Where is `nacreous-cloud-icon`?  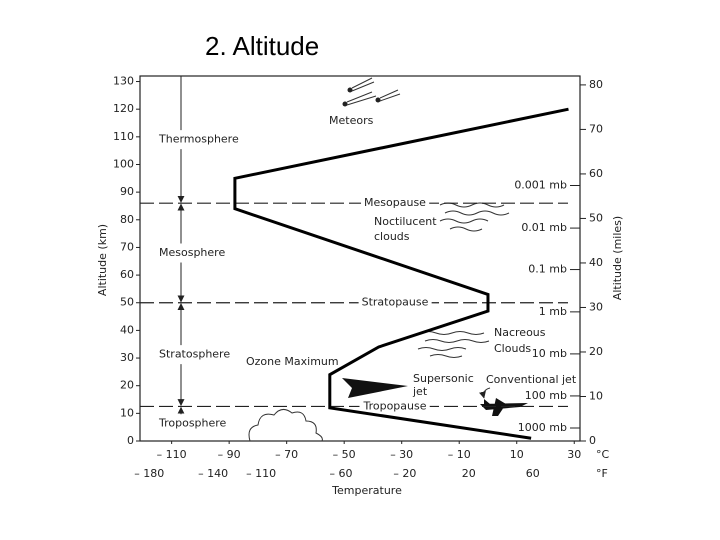
nacreous-cloud-icon is located at coordinates (453, 344).